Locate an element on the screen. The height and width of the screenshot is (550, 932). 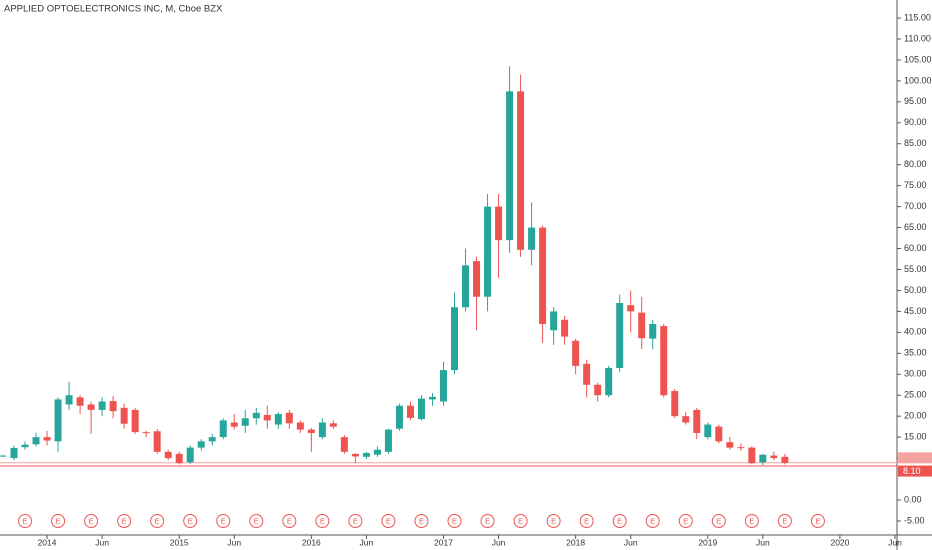
y-tick-label: 110.00 is located at coordinates (917, 38).